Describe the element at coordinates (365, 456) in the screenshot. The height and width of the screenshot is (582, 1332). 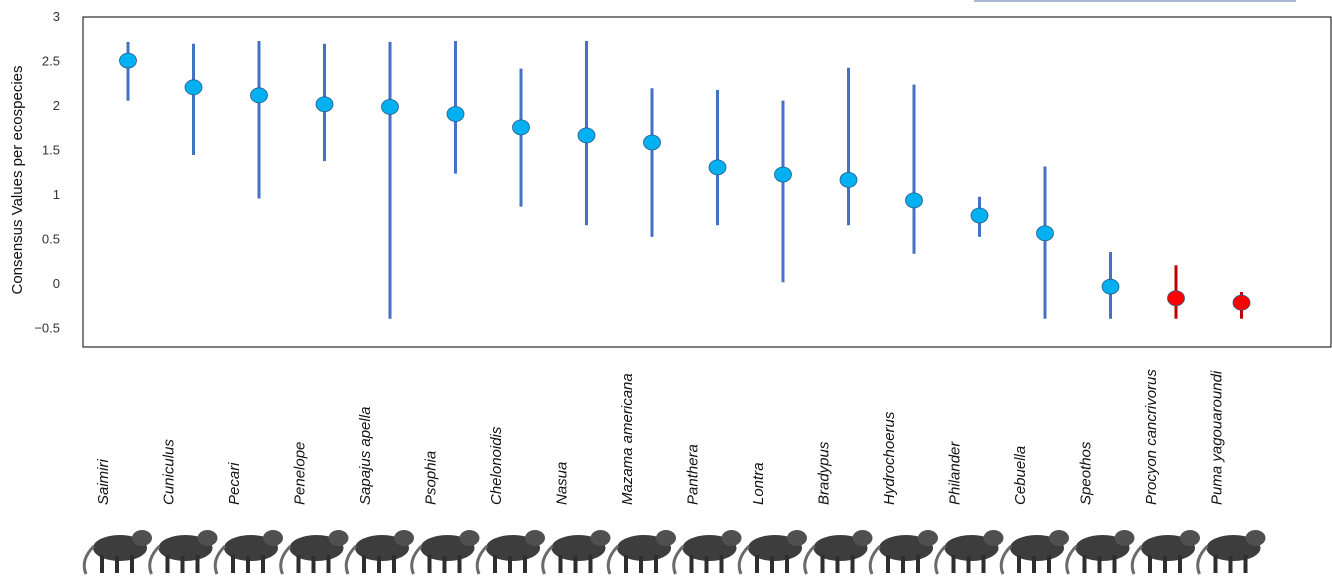
I see `species-label: Sapajus apella` at that location.